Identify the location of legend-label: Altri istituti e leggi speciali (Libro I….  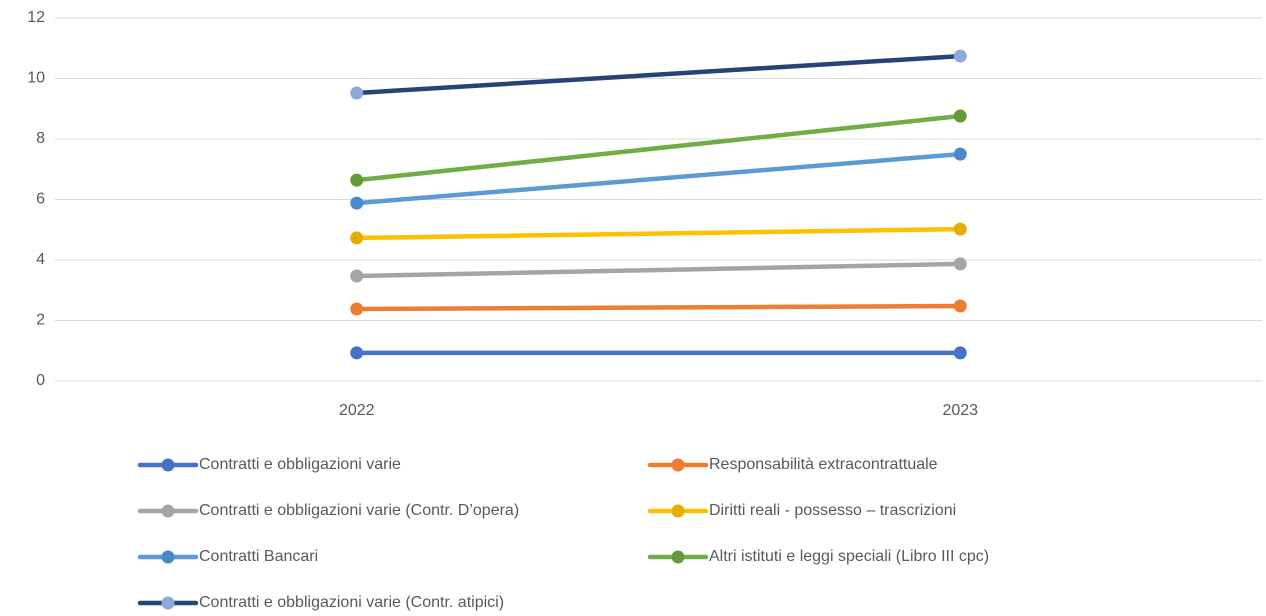
(849, 556).